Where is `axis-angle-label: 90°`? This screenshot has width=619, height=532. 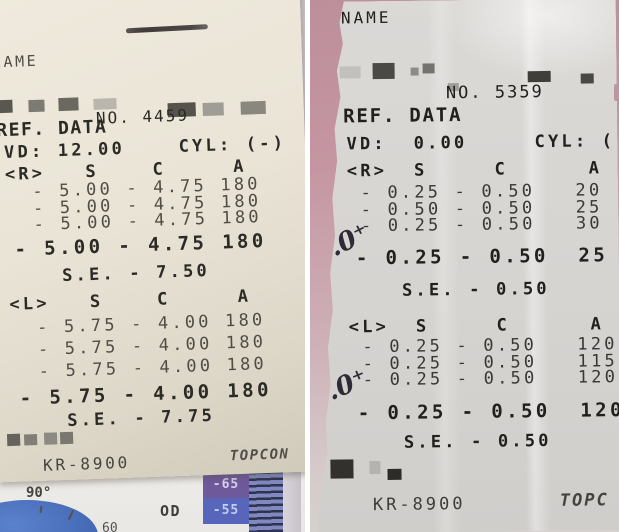 axis-angle-label: 90° is located at coordinates (39, 493).